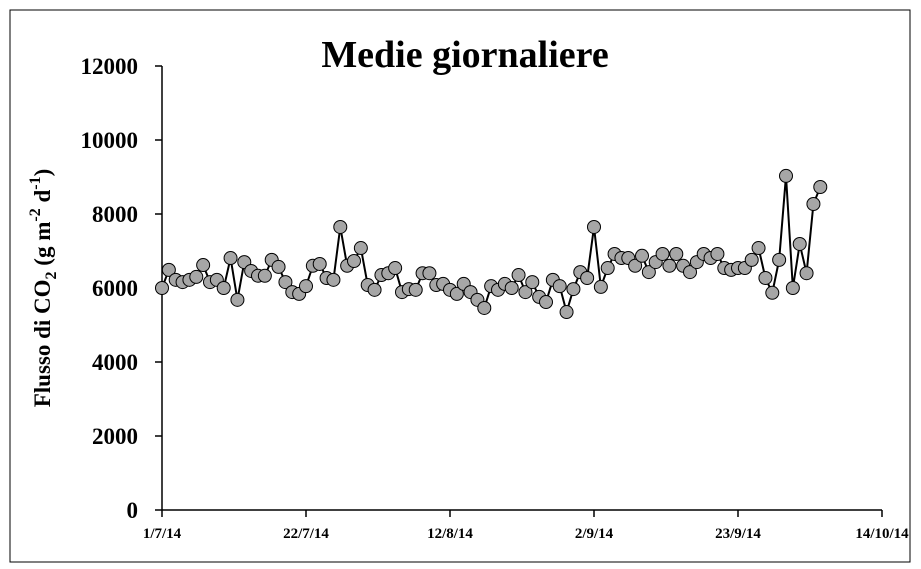 The image size is (921, 569). Describe the element at coordinates (115, 214) in the screenshot. I see `y-tick-label: 8000` at that location.